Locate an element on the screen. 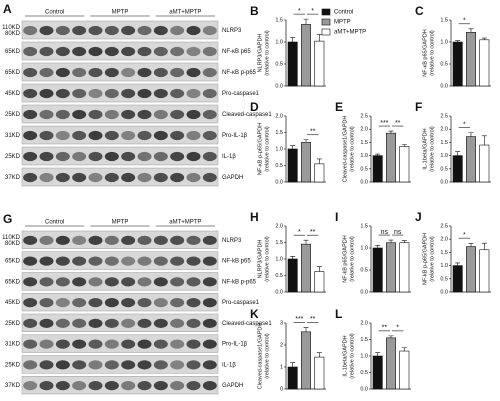 The height and width of the screenshot is (401, 500). protein-label: IL-1β is located at coordinates (229, 157).